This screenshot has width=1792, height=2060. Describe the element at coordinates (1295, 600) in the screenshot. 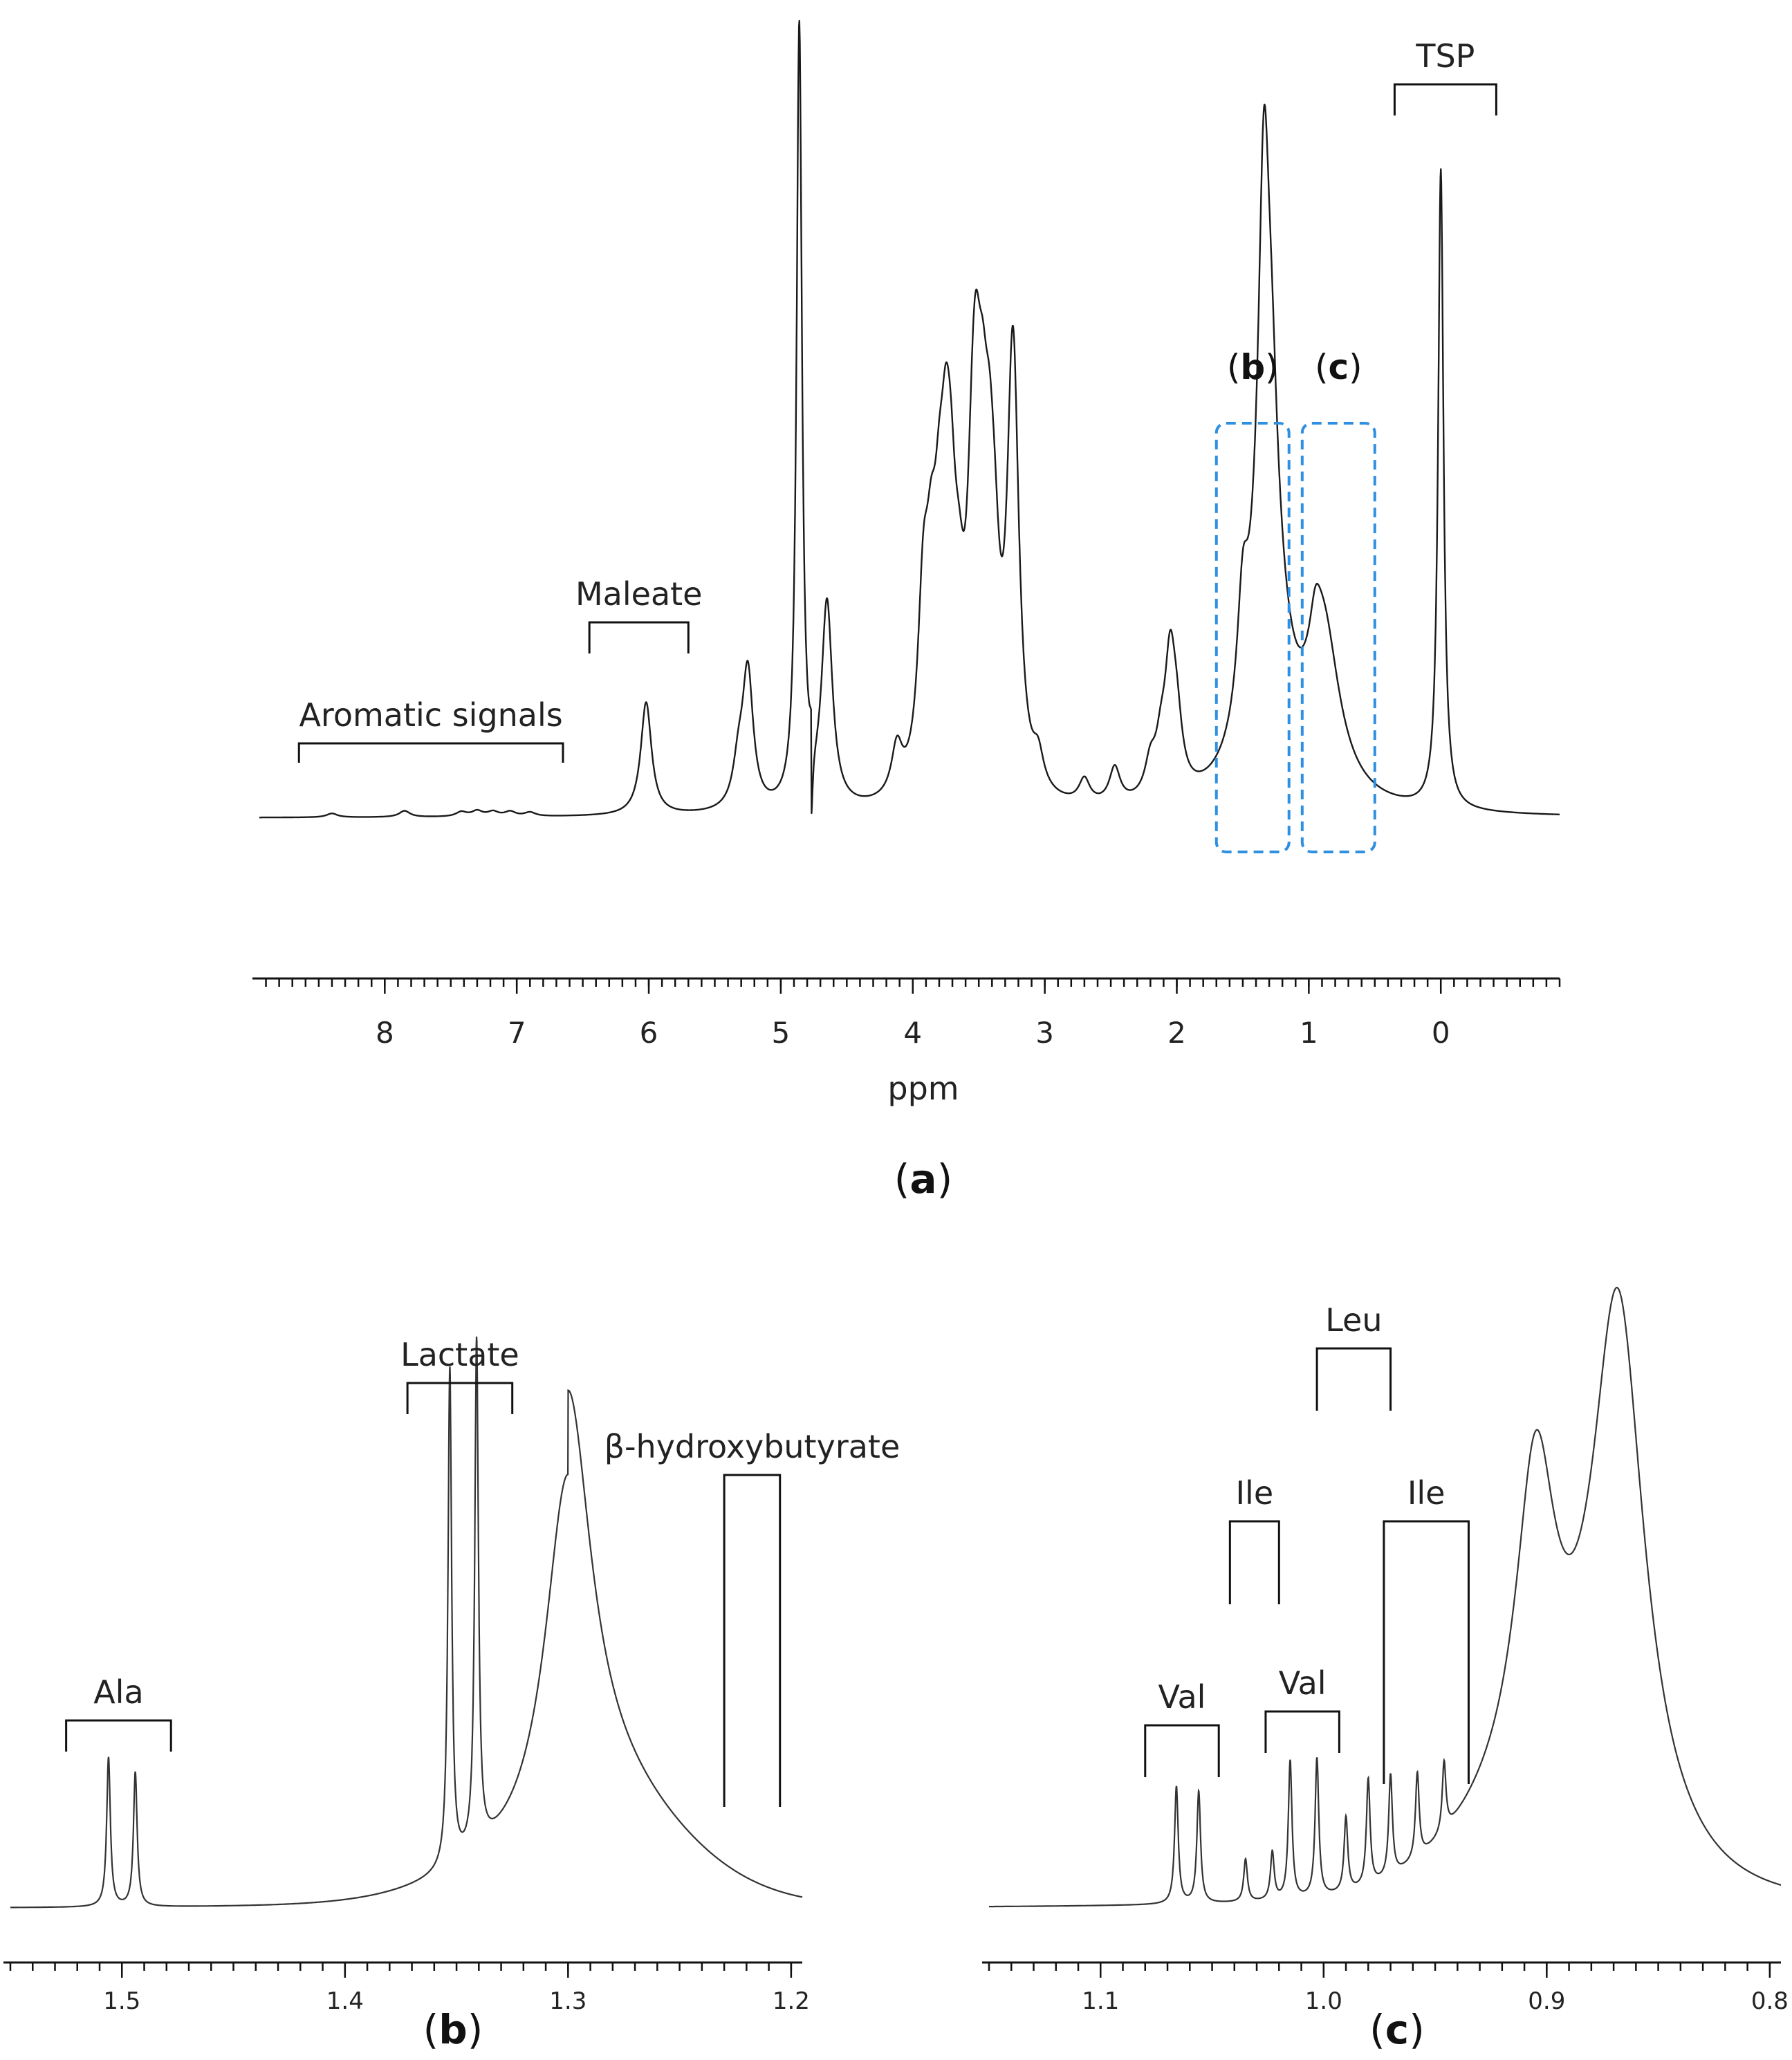

I see `zoom-regions: (b) (c)` at that location.